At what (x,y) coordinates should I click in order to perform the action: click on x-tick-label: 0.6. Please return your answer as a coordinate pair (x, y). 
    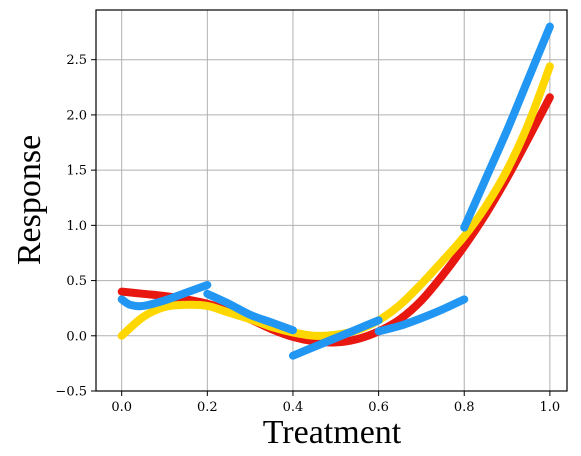
    Looking at the image, I should click on (378, 407).